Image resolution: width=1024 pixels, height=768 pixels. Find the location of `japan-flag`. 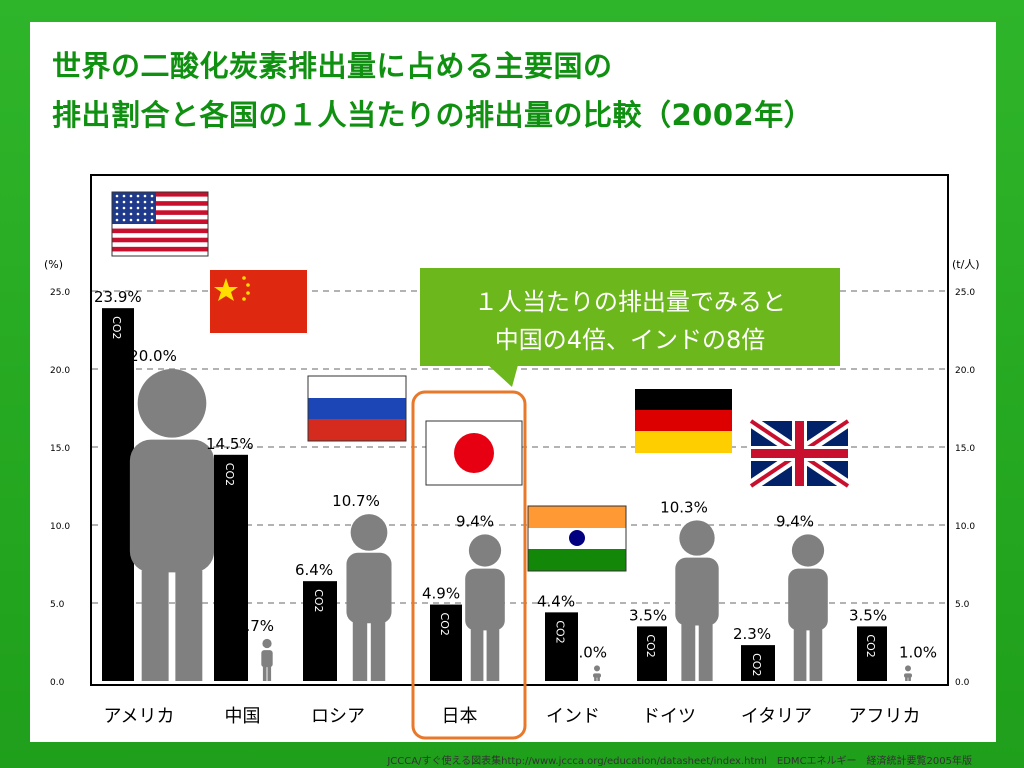

japan-flag is located at coordinates (474, 453).